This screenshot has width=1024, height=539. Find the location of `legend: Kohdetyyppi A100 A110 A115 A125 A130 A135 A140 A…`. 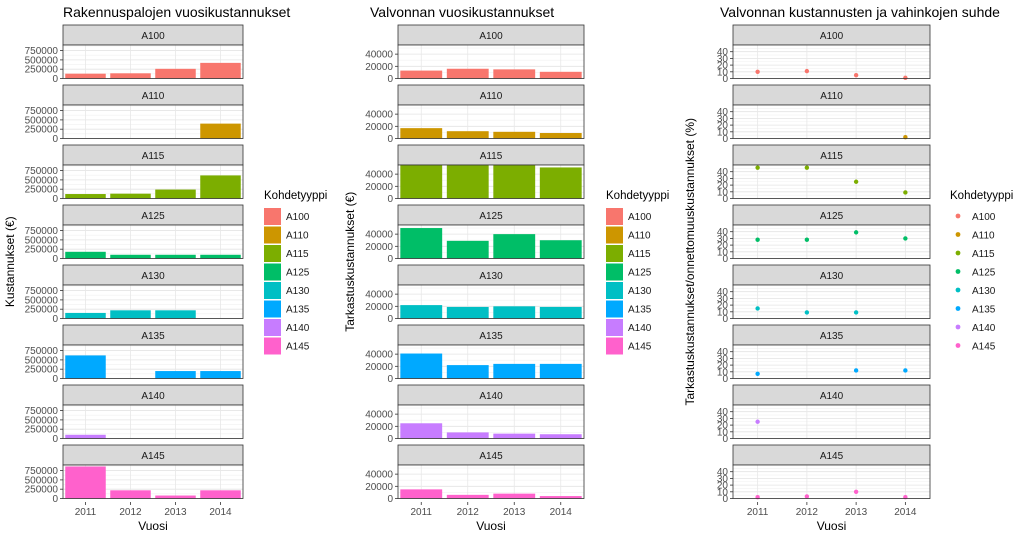

legend: Kohdetyyppi A100 A110 A115 A125 A130 A135 A140 A… is located at coordinates (637, 272).